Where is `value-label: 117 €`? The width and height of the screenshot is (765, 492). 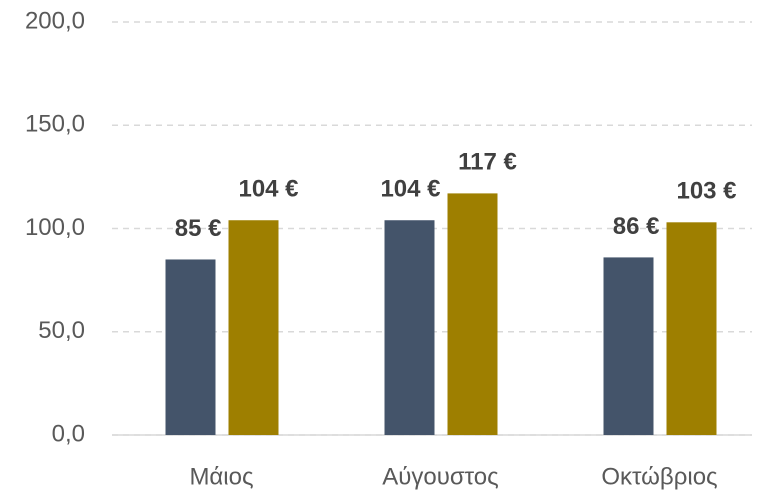
value-label: 117 € is located at coordinates (487, 162).